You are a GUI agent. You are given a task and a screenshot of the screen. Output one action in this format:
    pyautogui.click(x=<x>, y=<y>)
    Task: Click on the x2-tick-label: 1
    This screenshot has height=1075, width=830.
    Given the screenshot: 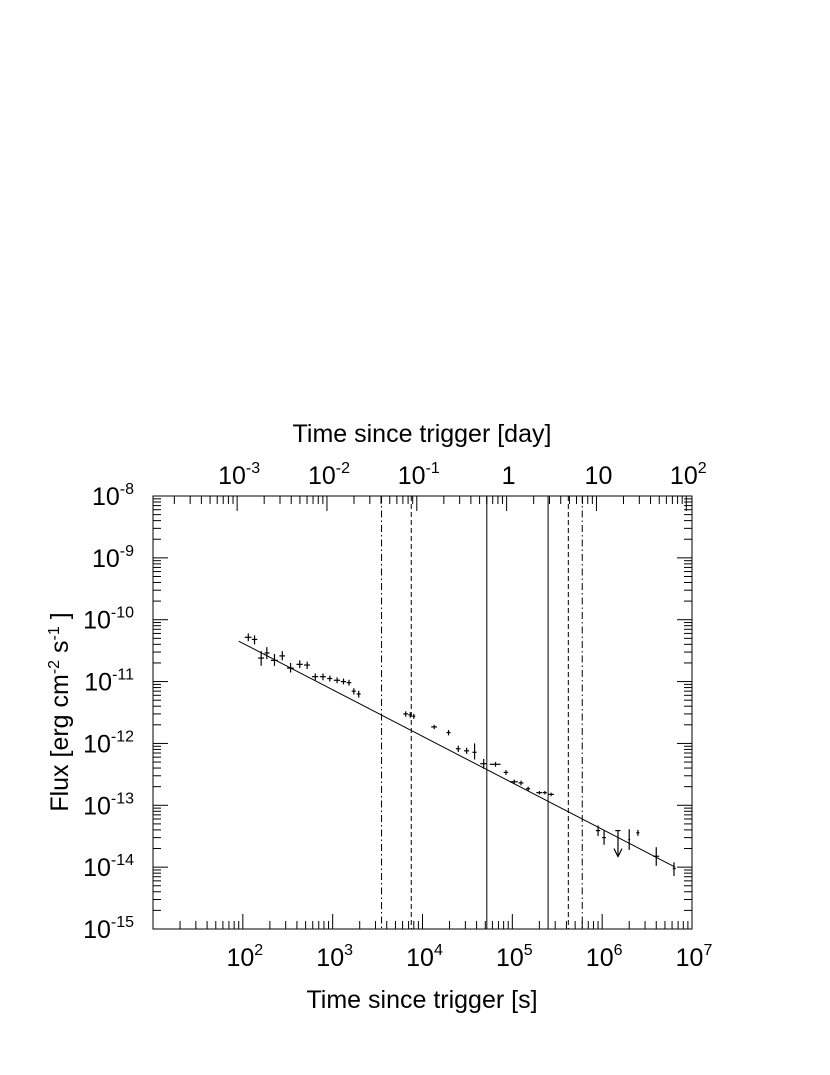 What is the action you would take?
    pyautogui.click(x=509, y=476)
    